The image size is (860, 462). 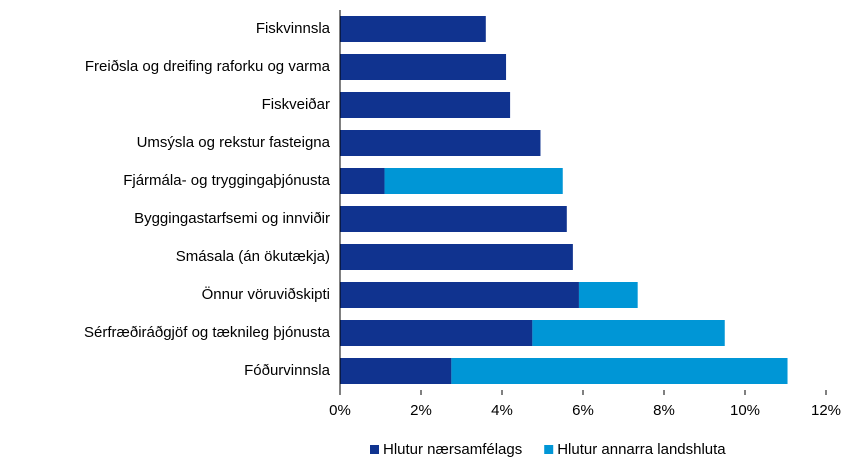 I want to click on y-tick-label: Byggingastarfsemi og innviðir, so click(x=232, y=218).